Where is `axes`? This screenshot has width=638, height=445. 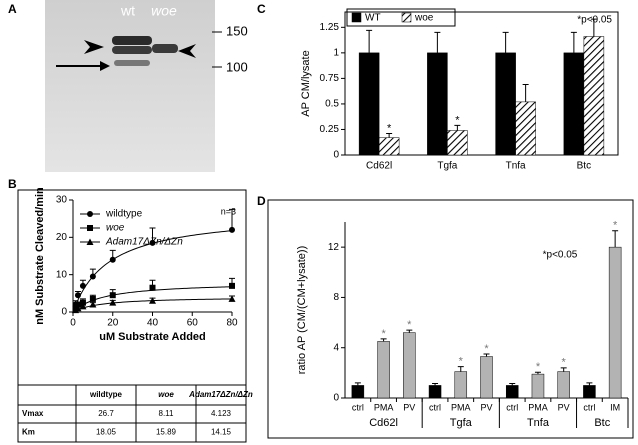
axes is located at coordinates (152, 256).